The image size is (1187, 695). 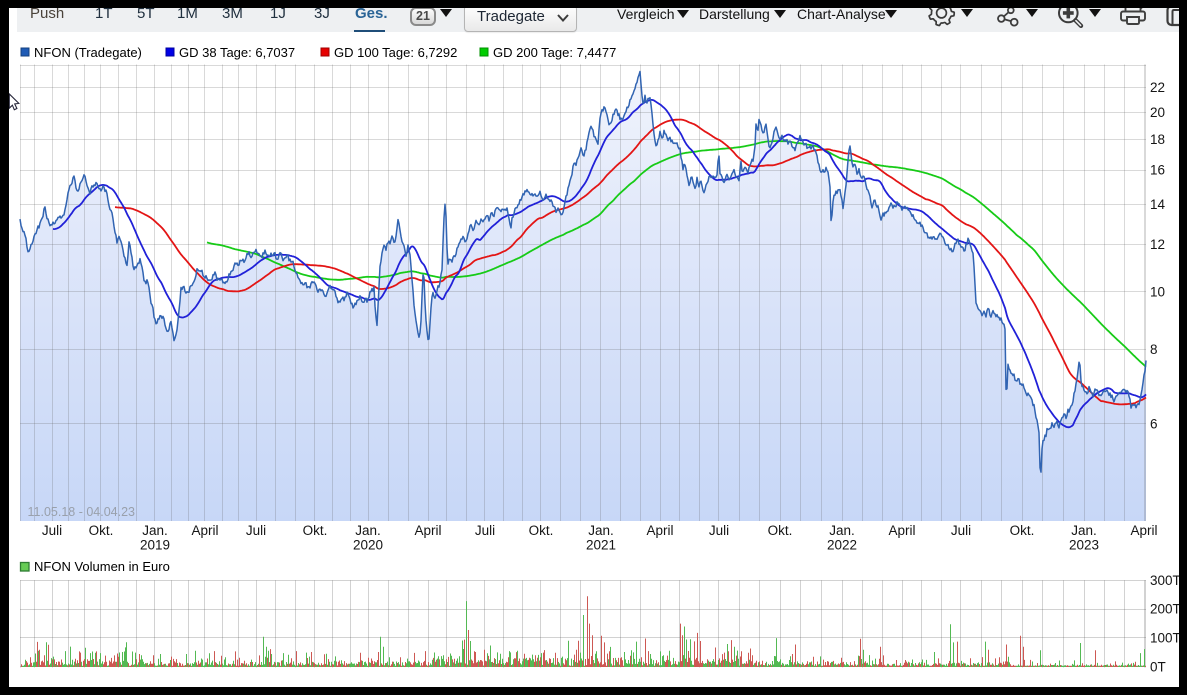 I want to click on svg-text: 16, so click(x=1157, y=170).